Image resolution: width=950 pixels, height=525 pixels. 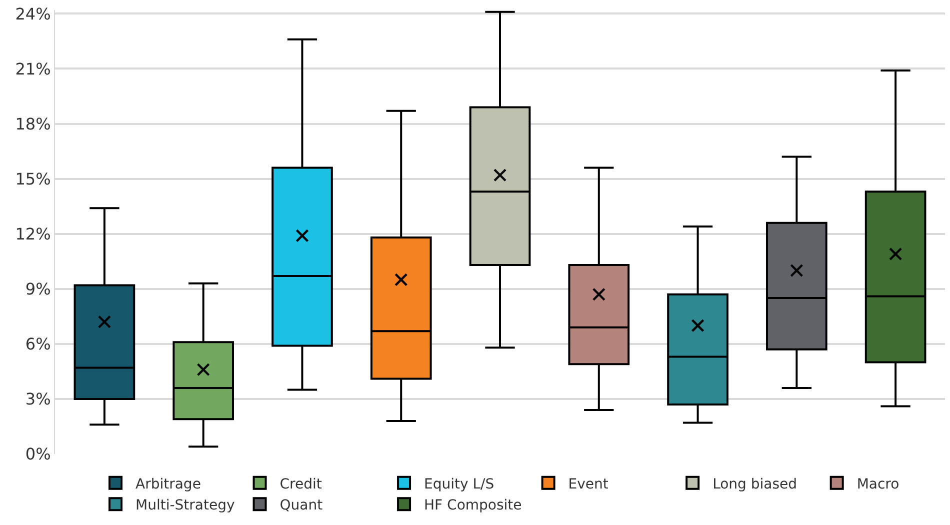 What do you see at coordinates (185, 506) in the screenshot?
I see `legend-label: Multi-Strategy` at bounding box center [185, 506].